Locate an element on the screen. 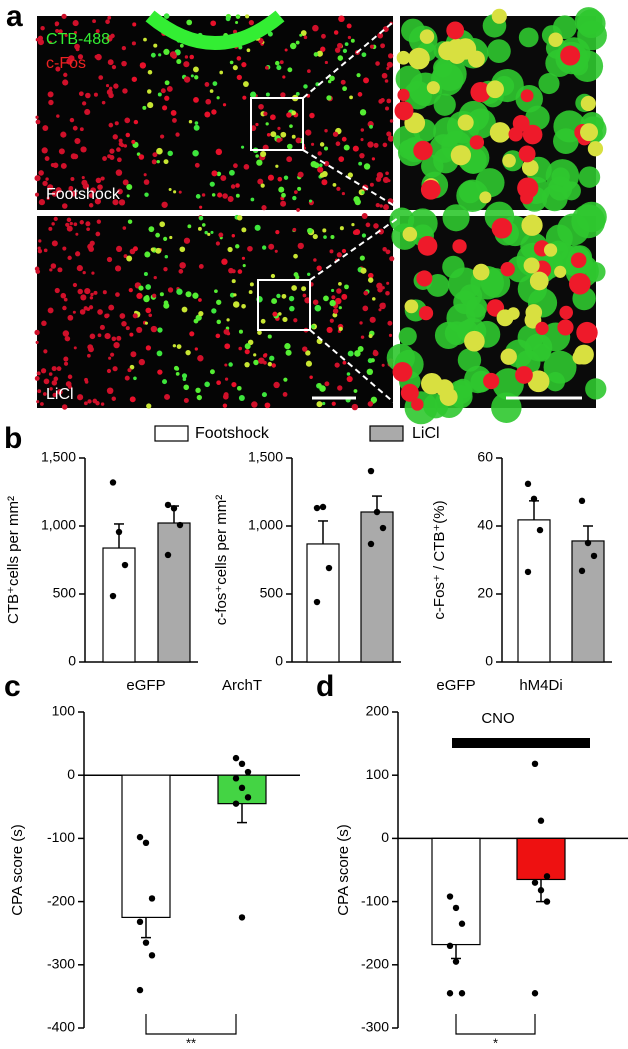 The image size is (628, 1049). panel-label: a is located at coordinates (14, 16).